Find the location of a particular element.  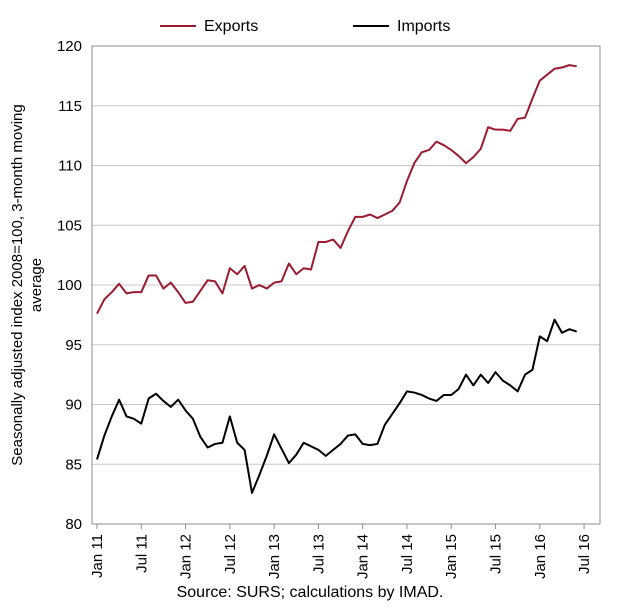

x-tick-label: Jan 15 is located at coordinates (451, 556).